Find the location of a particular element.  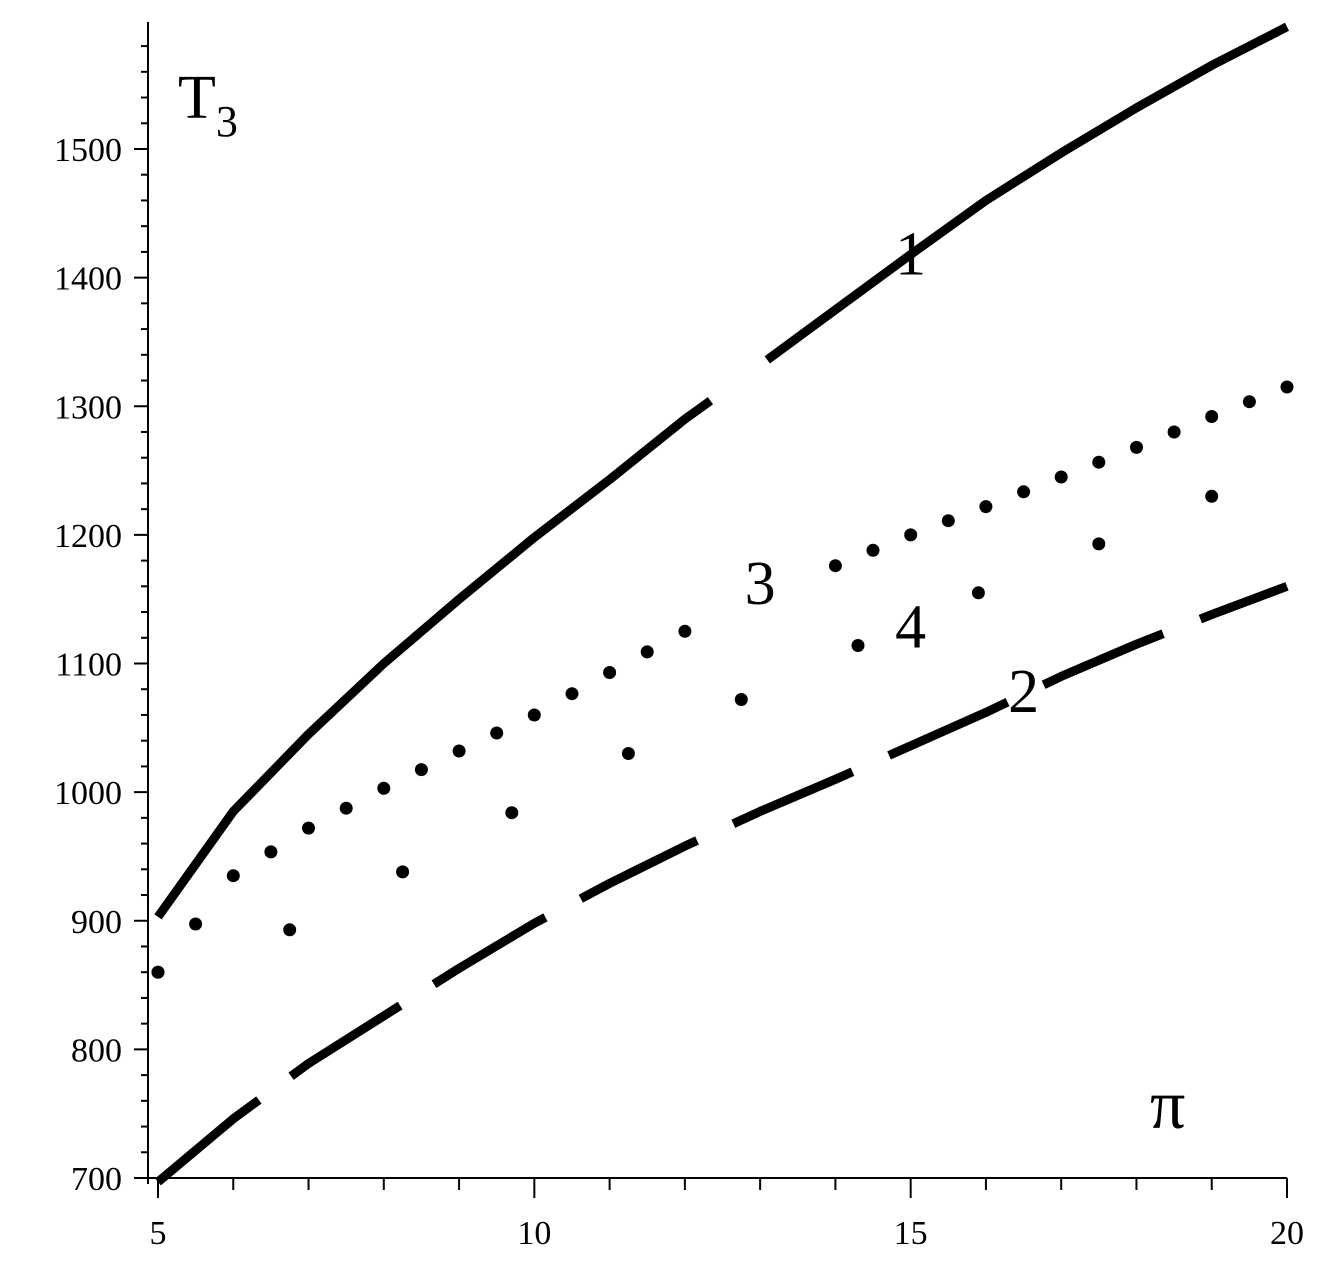

y-tick-label: 1300 is located at coordinates (88, 407).